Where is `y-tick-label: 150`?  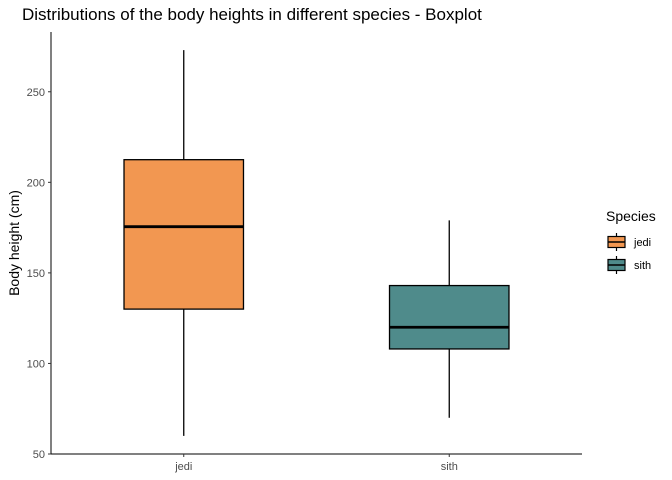 y-tick-label: 150 is located at coordinates (36, 274).